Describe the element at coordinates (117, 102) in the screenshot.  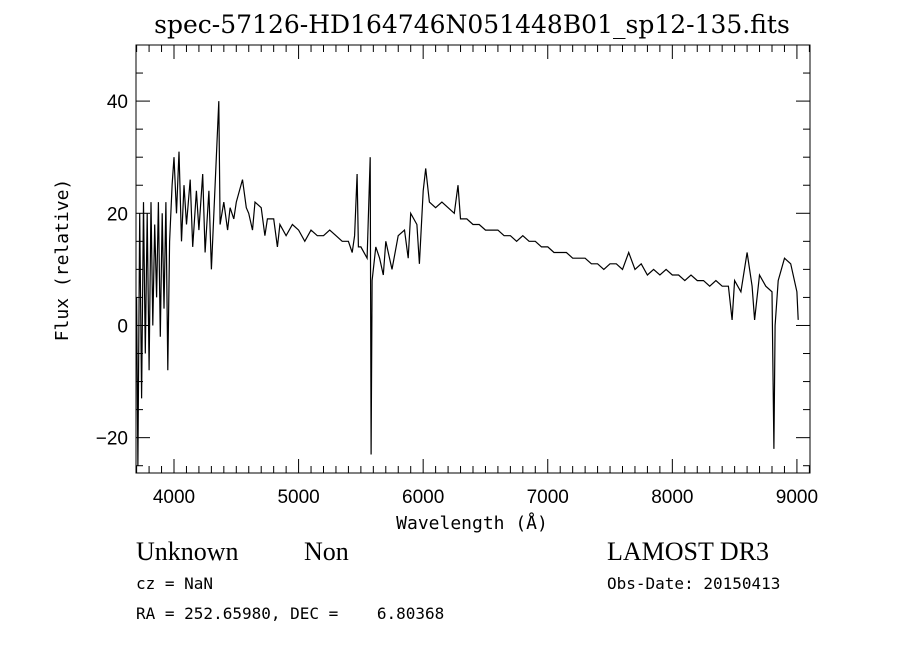
I see `y-tick-label: 40` at that location.